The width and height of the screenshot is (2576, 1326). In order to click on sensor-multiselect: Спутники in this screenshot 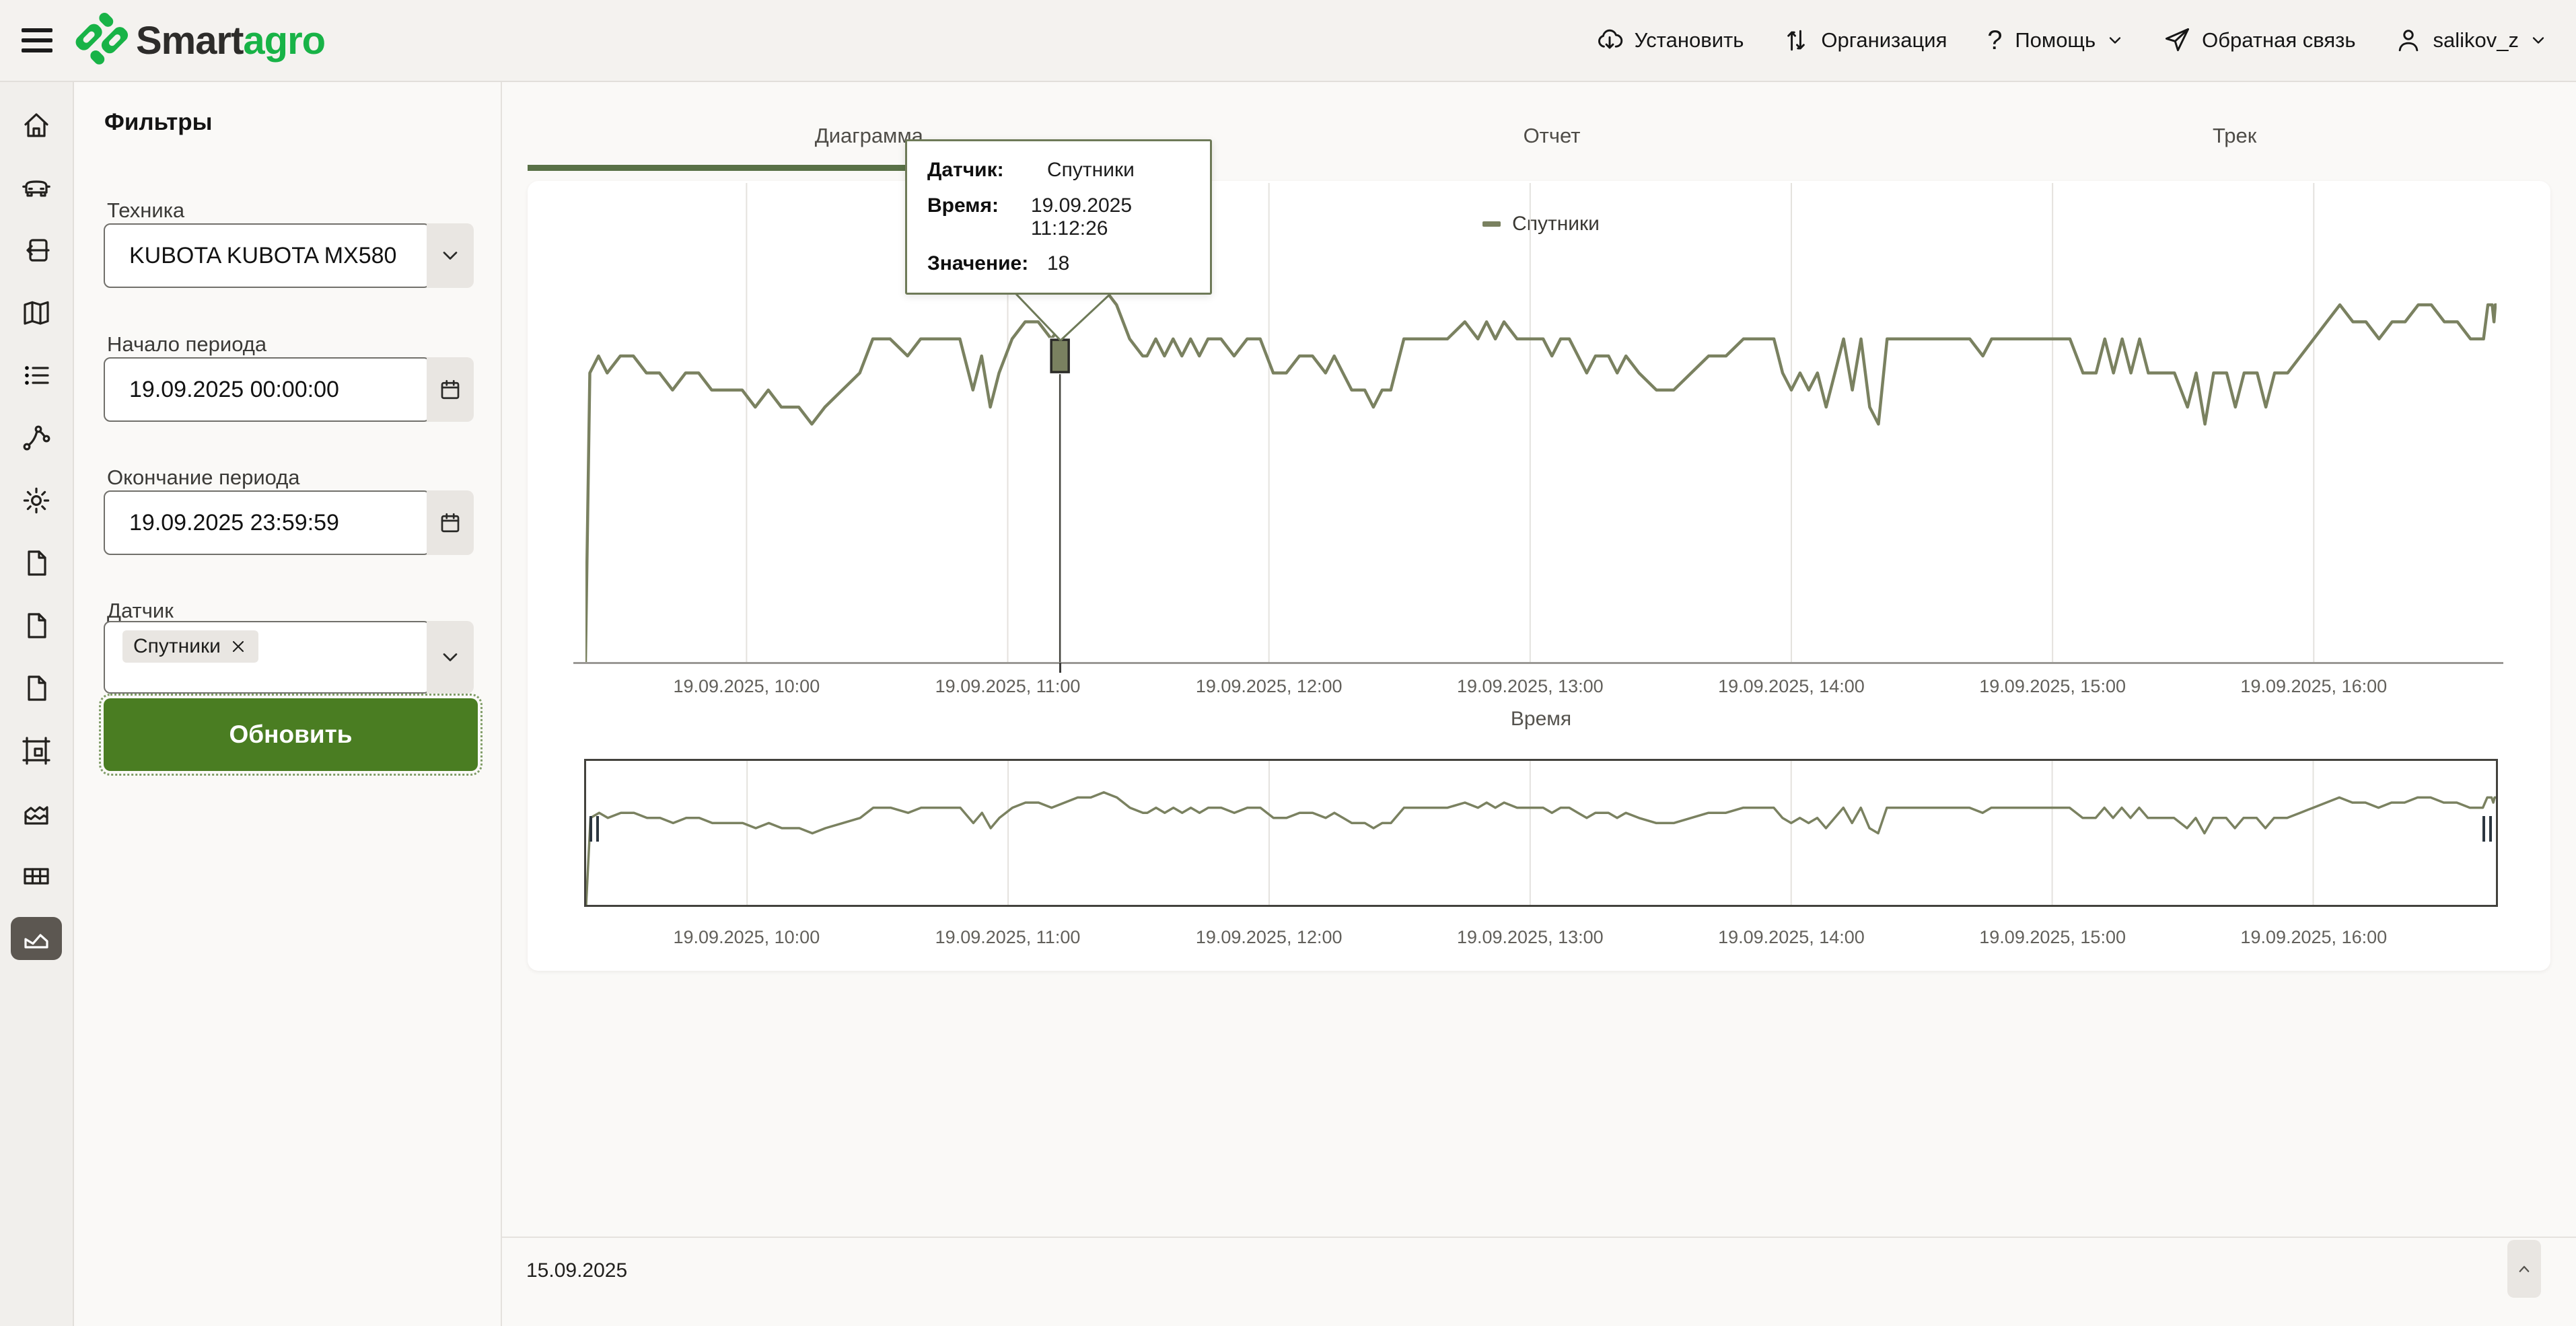, I will do `click(267, 657)`.